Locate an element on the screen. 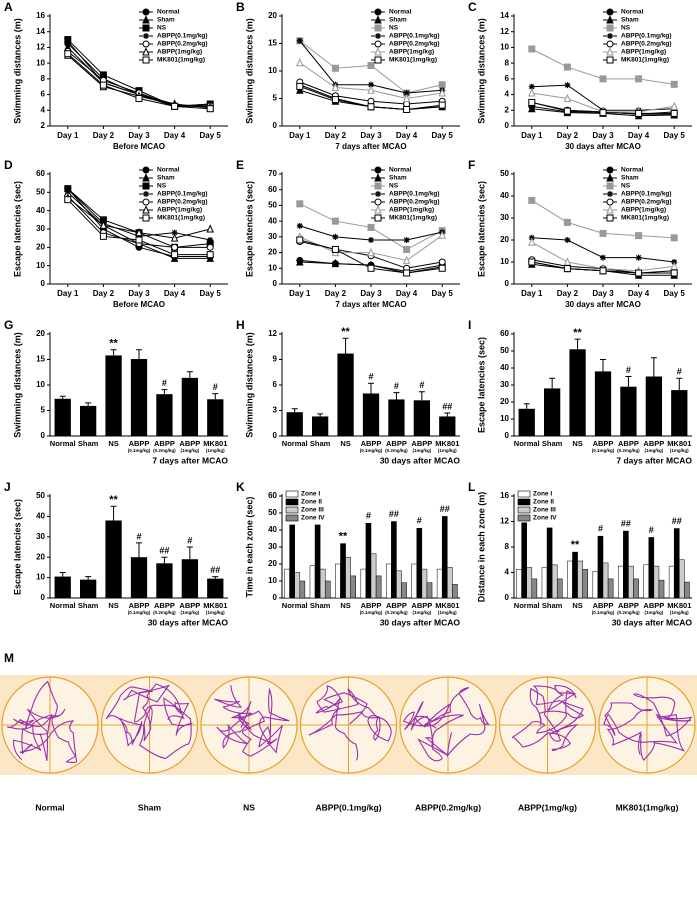 The width and height of the screenshot is (697, 899). y-tick-label: 9 is located at coordinates (275, 359).